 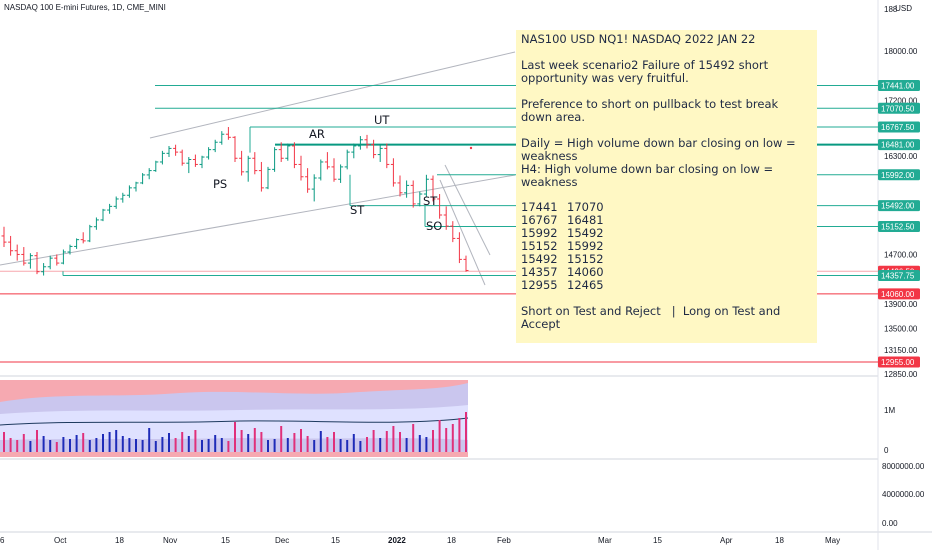 What do you see at coordinates (471, 148) in the screenshot?
I see `marker-dot` at bounding box center [471, 148].